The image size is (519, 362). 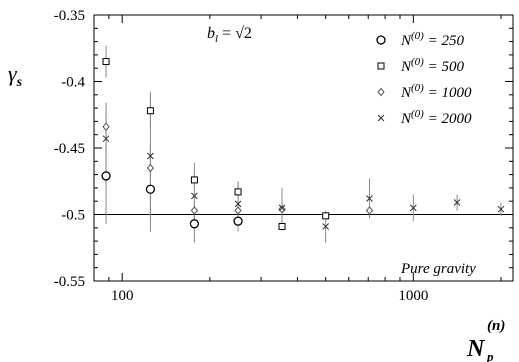 What do you see at coordinates (436, 117) in the screenshot?
I see `legend-label: N(0) = 2000` at bounding box center [436, 117].